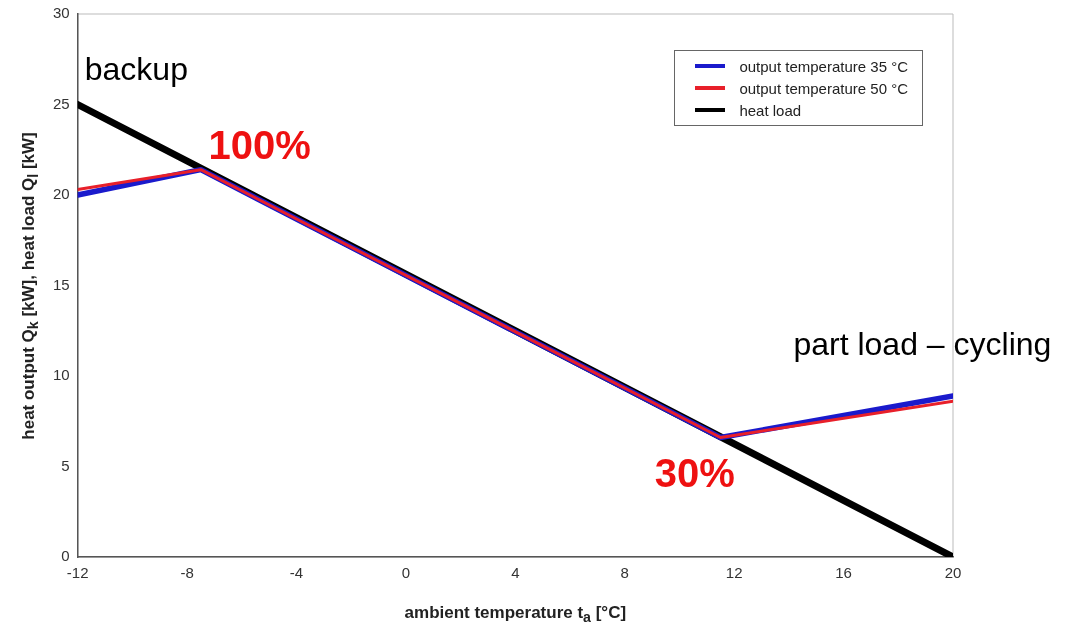 The width and height of the screenshot is (1069, 628). Describe the element at coordinates (823, 88) in the screenshot. I see `legend-label: output temperature 50 °C` at that location.